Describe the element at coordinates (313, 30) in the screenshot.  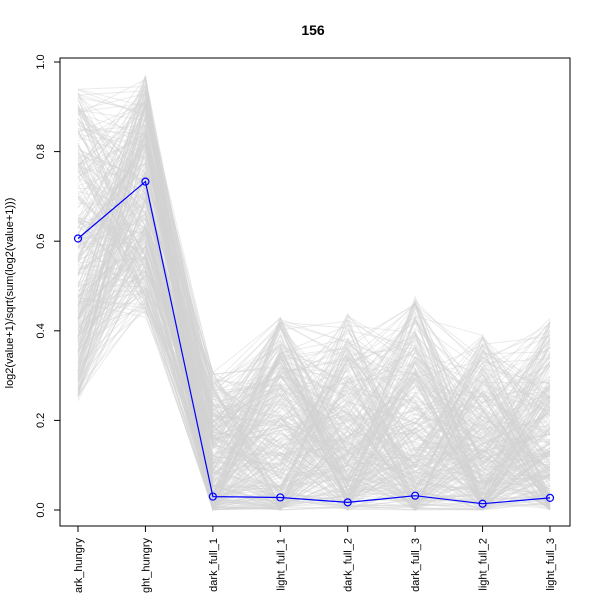
I see `chart-title: 156` at that location.